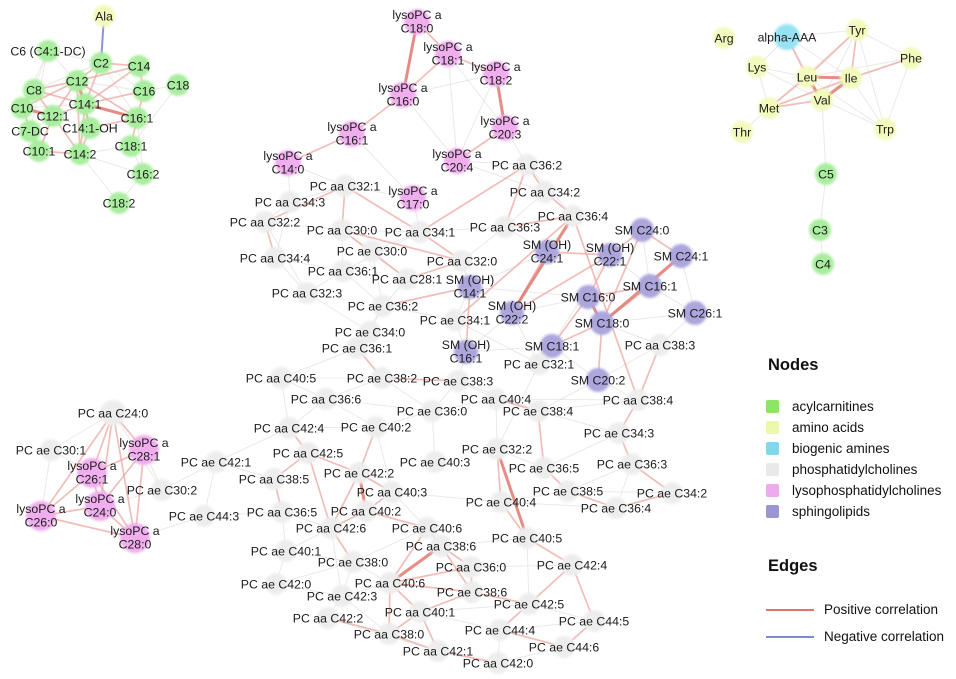 Image resolution: width=956 pixels, height=679 pixels. Describe the element at coordinates (632, 464) in the screenshot. I see `node-aeC36:3` at that location.